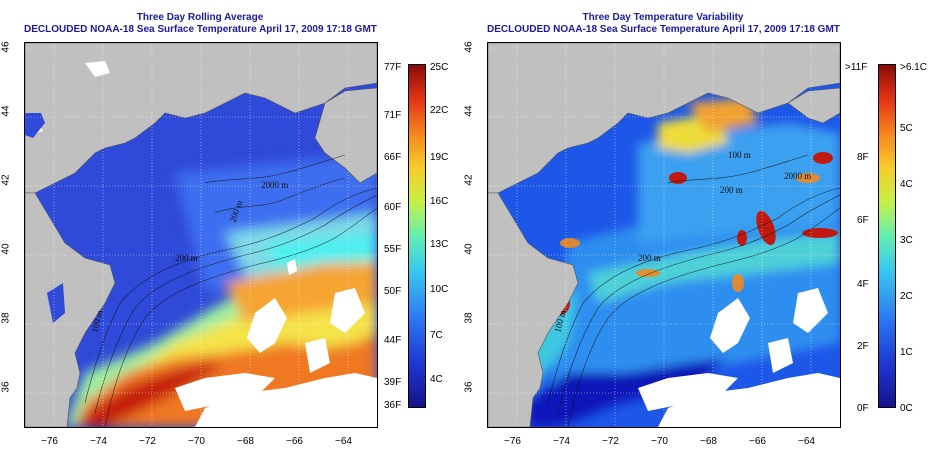 This screenshot has width=950, height=475. I want to click on left-contour-label-200m: 200 m, so click(186, 258).